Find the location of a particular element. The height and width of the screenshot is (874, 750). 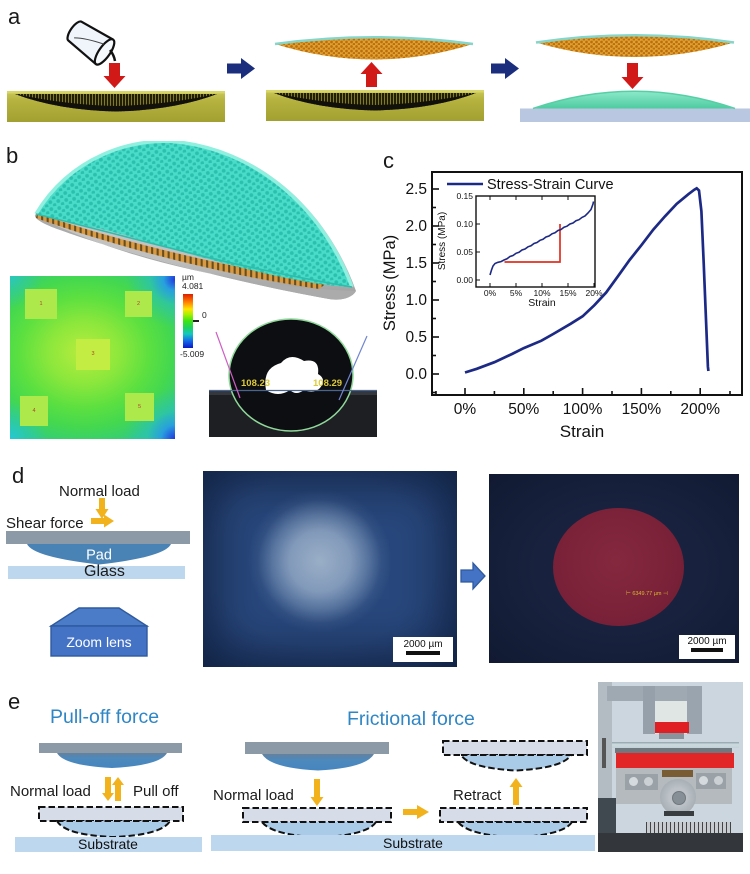

svg-text: 200% is located at coordinates (700, 409).